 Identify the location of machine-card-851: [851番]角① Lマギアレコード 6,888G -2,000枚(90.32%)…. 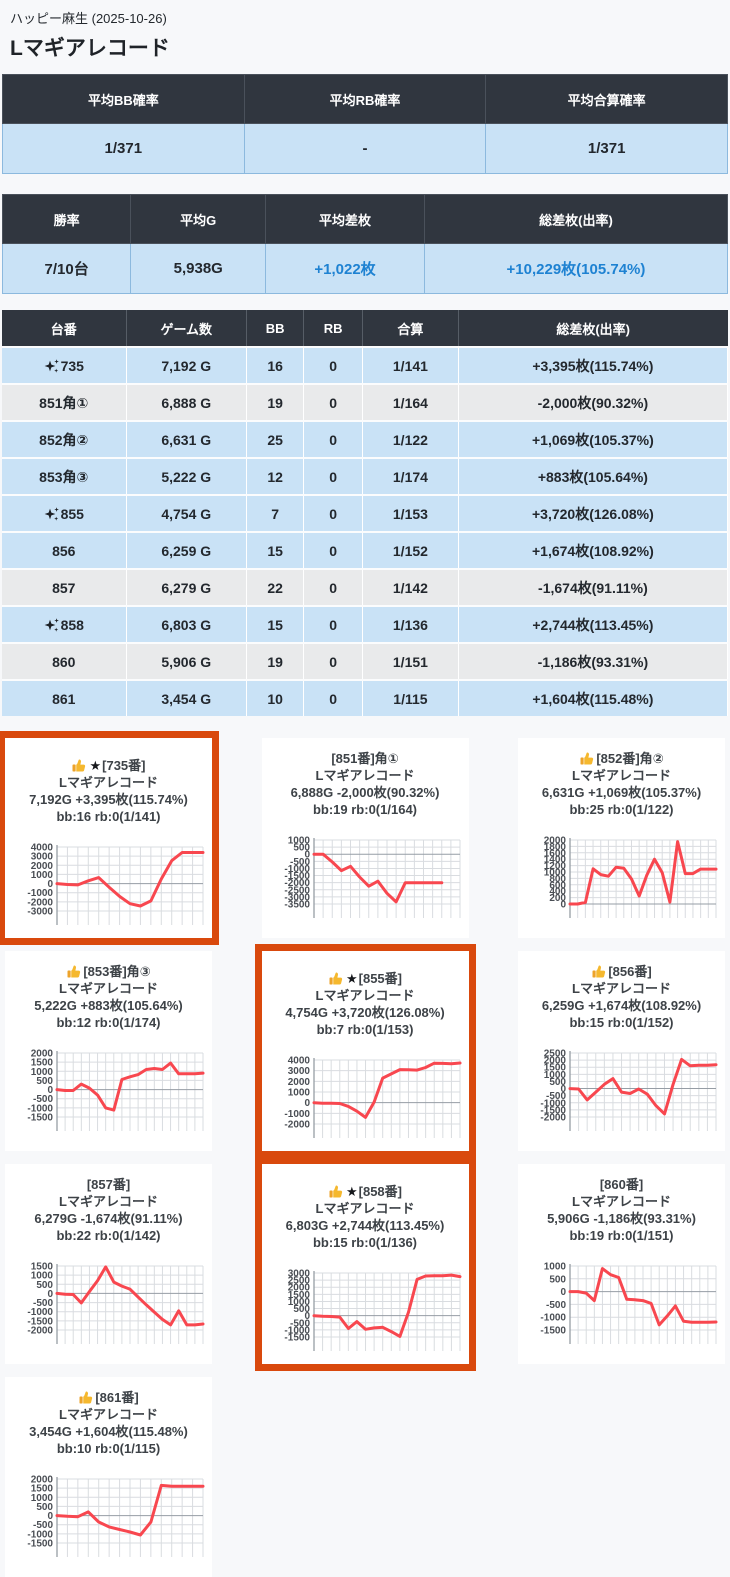
(365, 838).